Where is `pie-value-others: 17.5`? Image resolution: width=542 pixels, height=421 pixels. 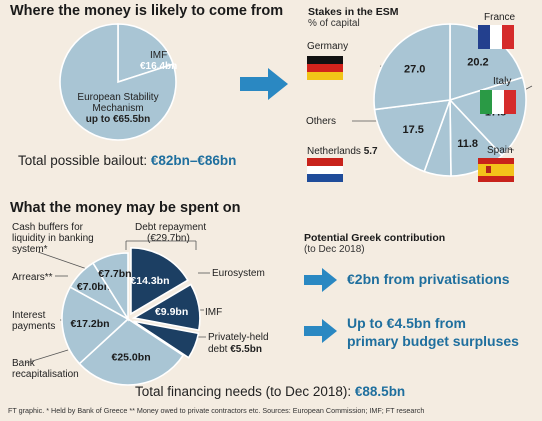
pie-value-others: 17.5 is located at coordinates (413, 130).